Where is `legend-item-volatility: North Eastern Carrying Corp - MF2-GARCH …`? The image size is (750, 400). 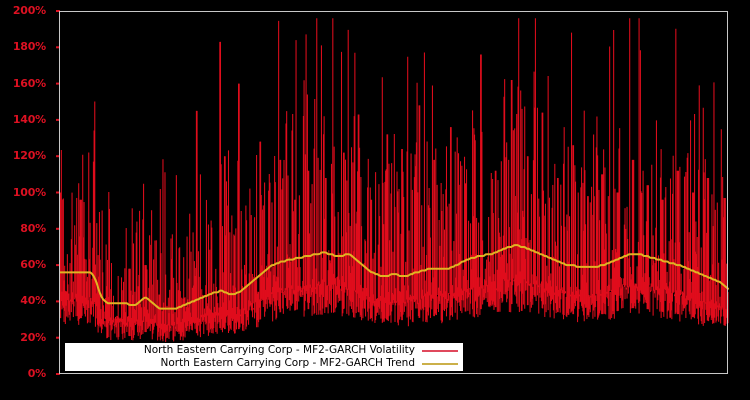
legend-item-volatility: North Eastern Carrying Corp - MF2-GARCH … is located at coordinates (264, 350).